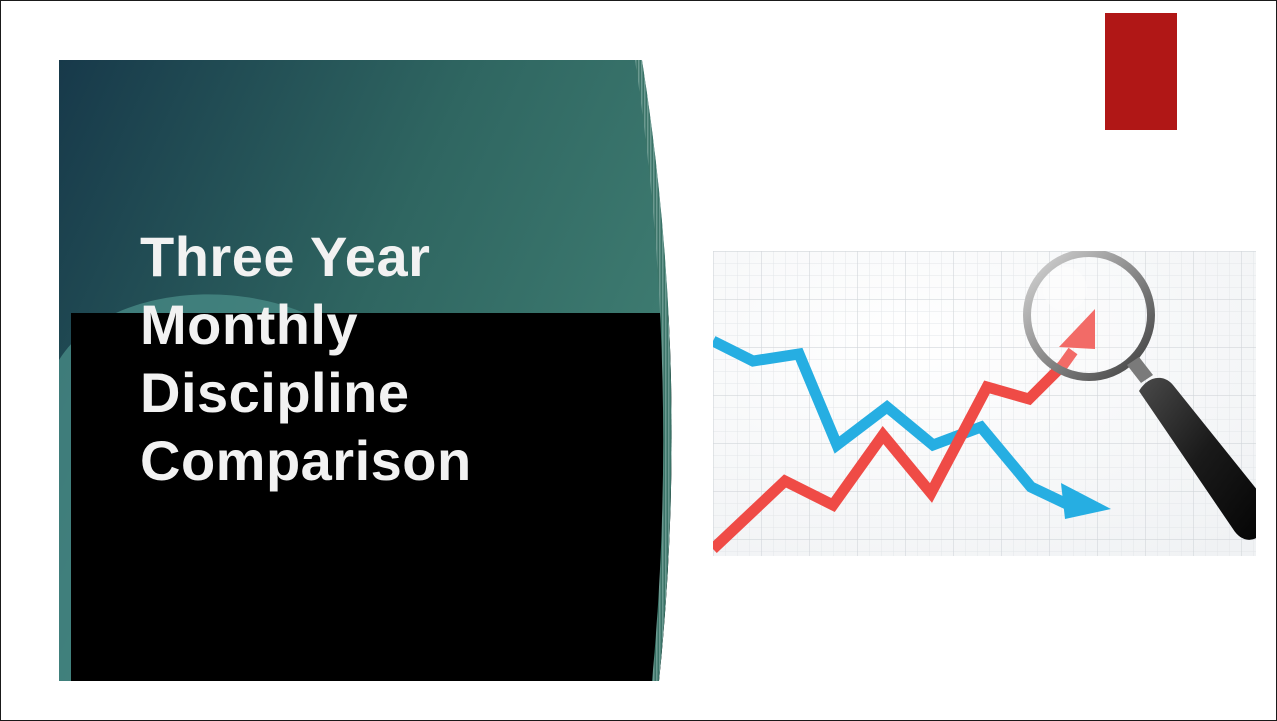  Describe the element at coordinates (1086, 501) in the screenshot. I see `blue-arrowhead` at that location.